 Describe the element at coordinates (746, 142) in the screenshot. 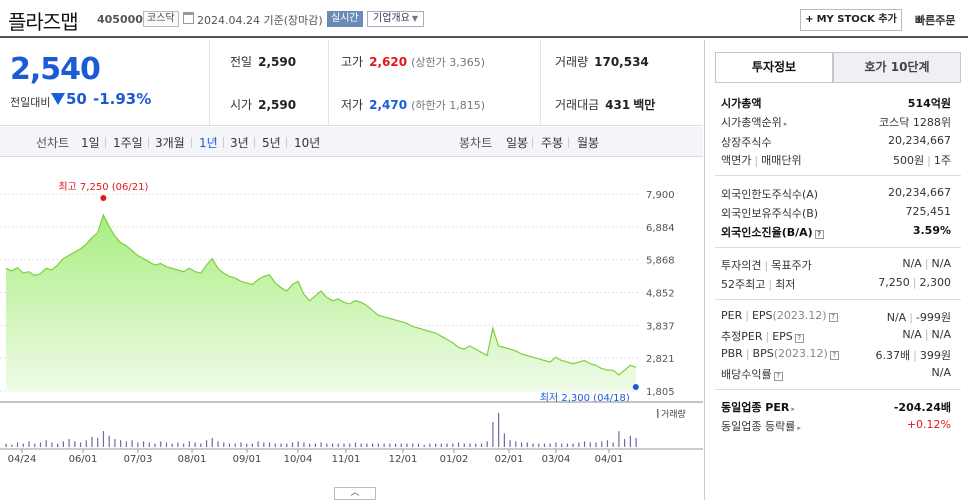

I see `shares-label: 상장주식수` at that location.